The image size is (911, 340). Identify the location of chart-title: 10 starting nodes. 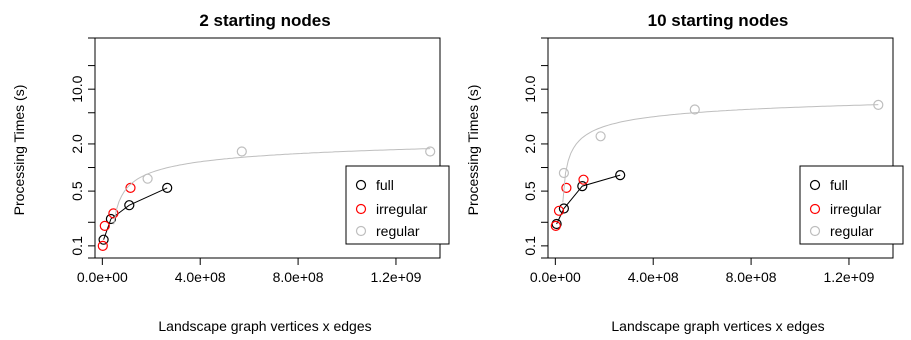
(718, 20).